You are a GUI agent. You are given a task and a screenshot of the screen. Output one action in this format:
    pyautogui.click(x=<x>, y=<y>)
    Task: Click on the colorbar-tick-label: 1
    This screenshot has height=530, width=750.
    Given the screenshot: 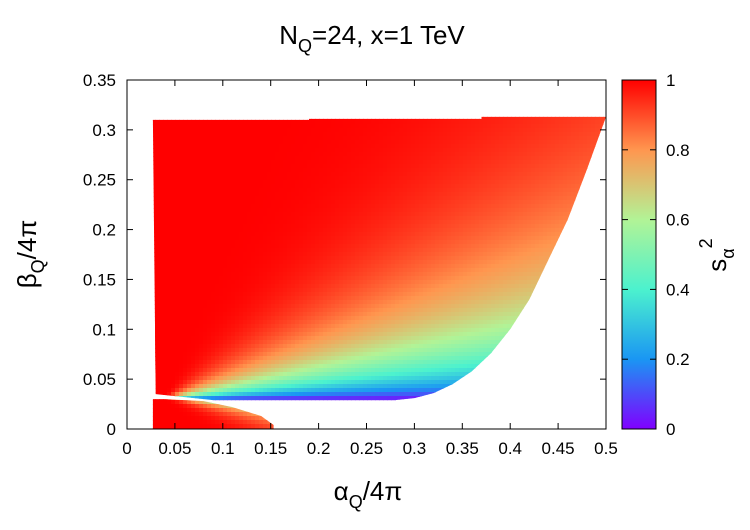 What is the action you would take?
    pyautogui.click(x=670, y=80)
    